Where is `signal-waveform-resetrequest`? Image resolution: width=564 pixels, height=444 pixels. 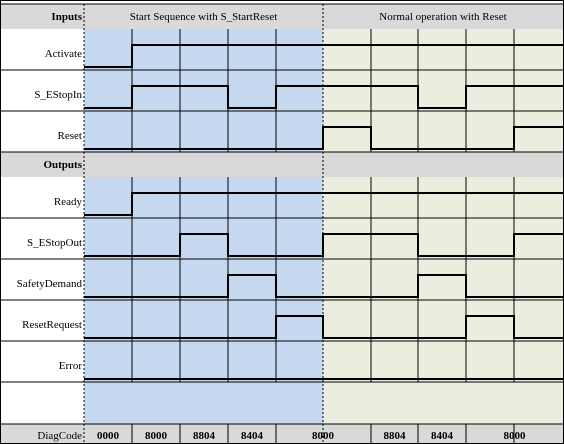 signal-waveform-resetrequest is located at coordinates (323, 327).